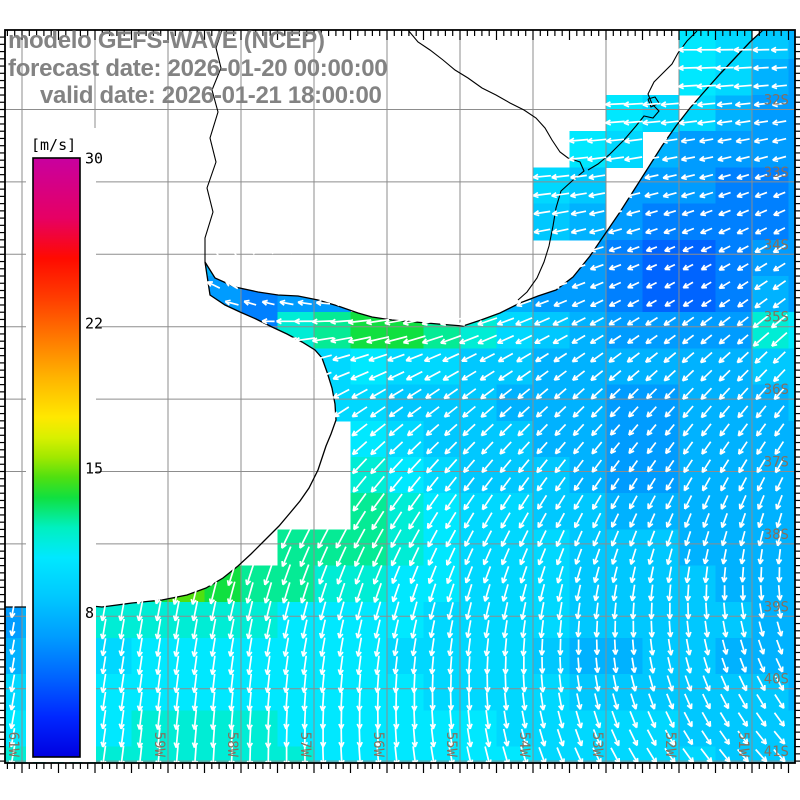 The image size is (800, 800). Describe the element at coordinates (94, 159) in the screenshot. I see `colorbar-tick-30: 30` at that location.